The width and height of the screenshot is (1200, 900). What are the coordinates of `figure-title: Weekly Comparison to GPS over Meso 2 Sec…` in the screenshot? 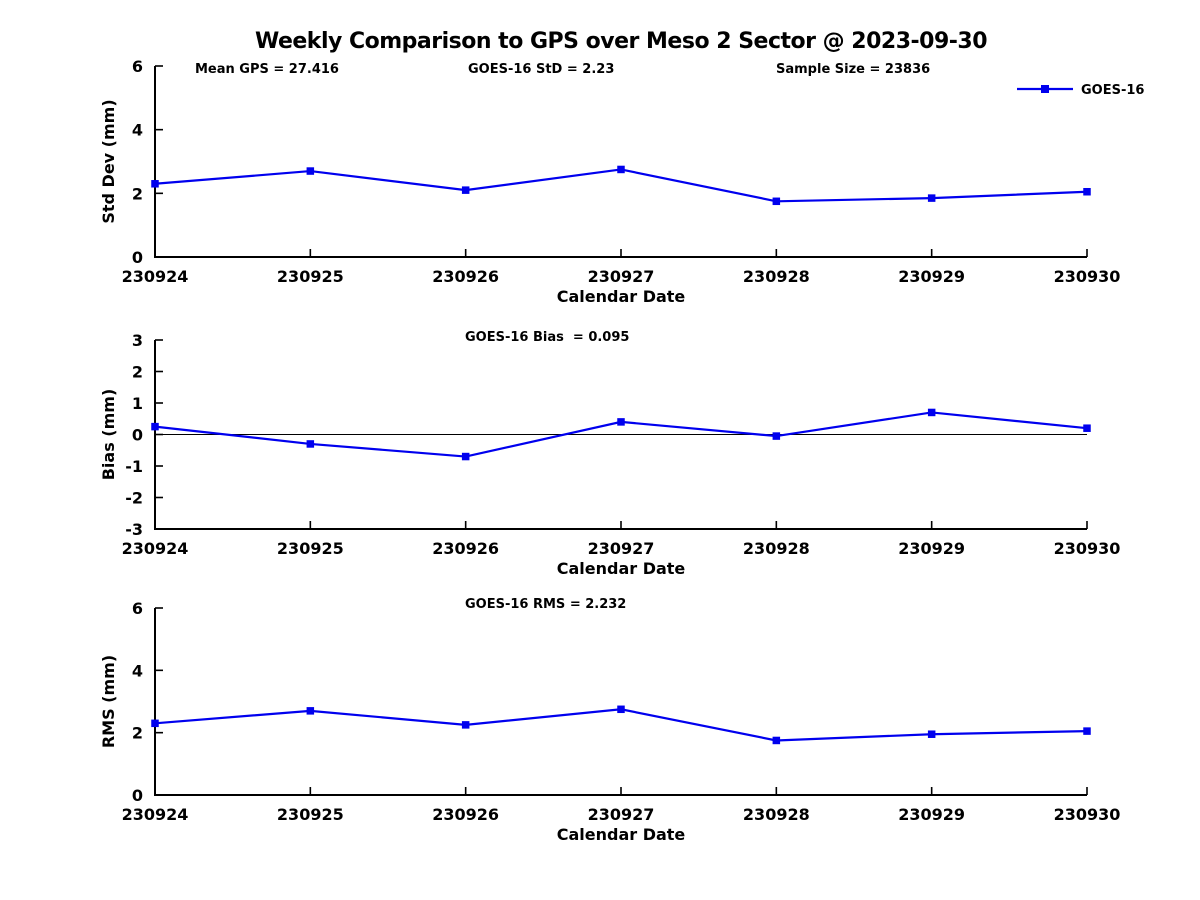 It's located at (621, 41).